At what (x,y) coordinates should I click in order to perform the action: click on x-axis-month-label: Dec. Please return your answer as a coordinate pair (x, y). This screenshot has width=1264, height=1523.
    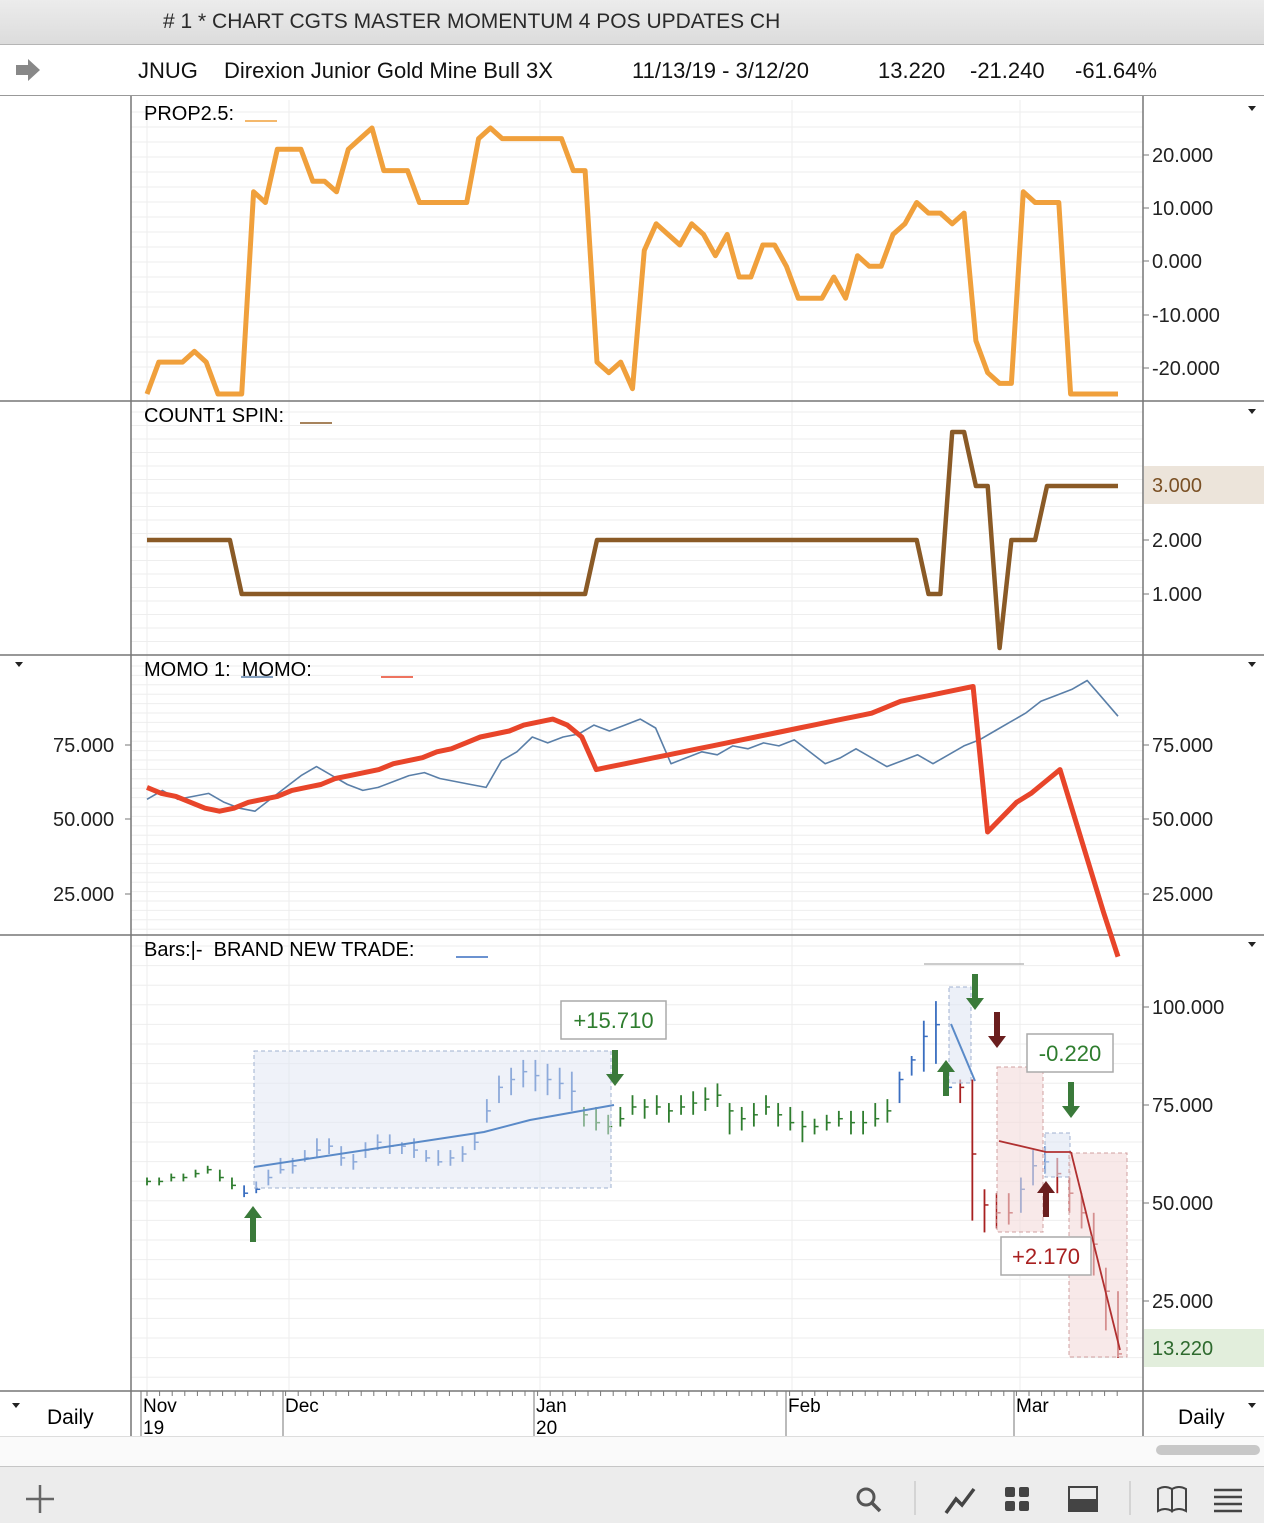
    Looking at the image, I should click on (302, 1406).